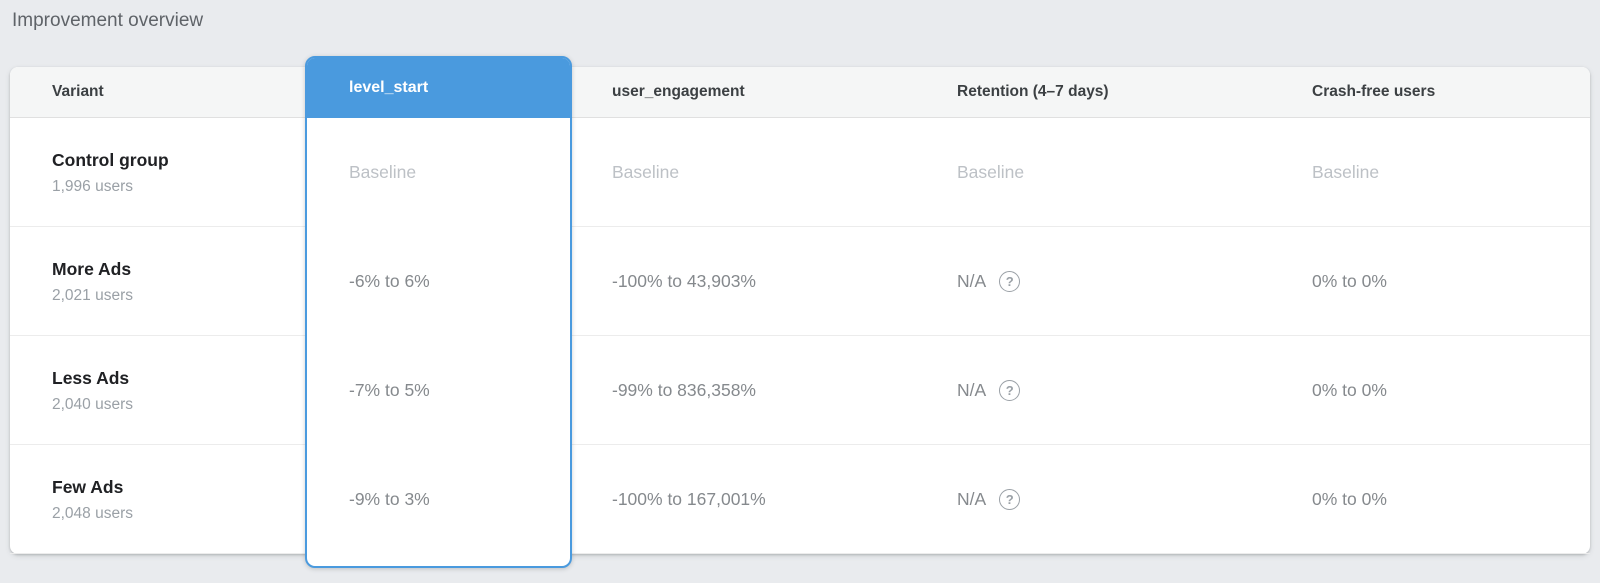  Describe the element at coordinates (157, 499) in the screenshot. I see `variant-cell: Few Ads 2,048 users` at that location.